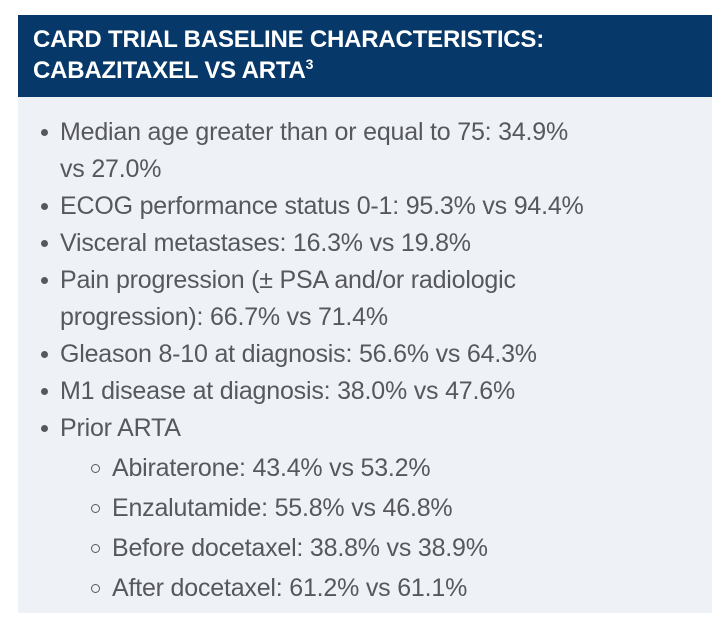  Describe the element at coordinates (271, 468) in the screenshot. I see `sub-list-item-text: Abiraterone: 43.4% vs 53.2%` at that location.